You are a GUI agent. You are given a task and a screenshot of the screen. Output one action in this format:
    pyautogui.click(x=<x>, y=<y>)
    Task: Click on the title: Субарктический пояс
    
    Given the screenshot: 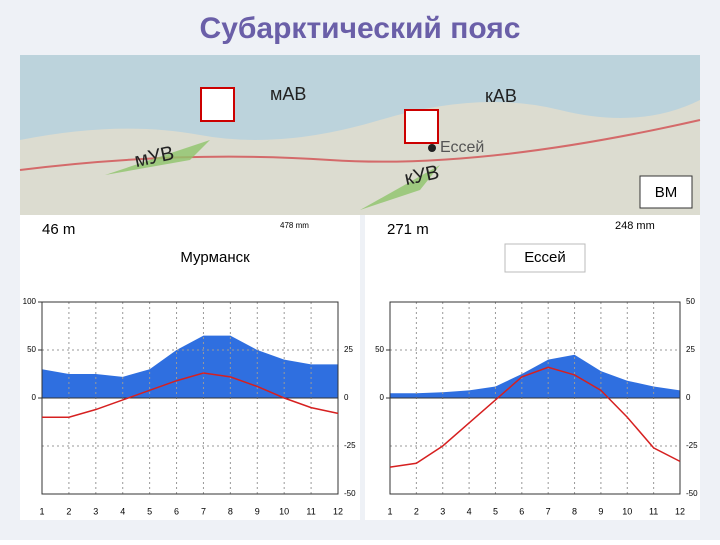 What is the action you would take?
    pyautogui.click(x=360, y=28)
    